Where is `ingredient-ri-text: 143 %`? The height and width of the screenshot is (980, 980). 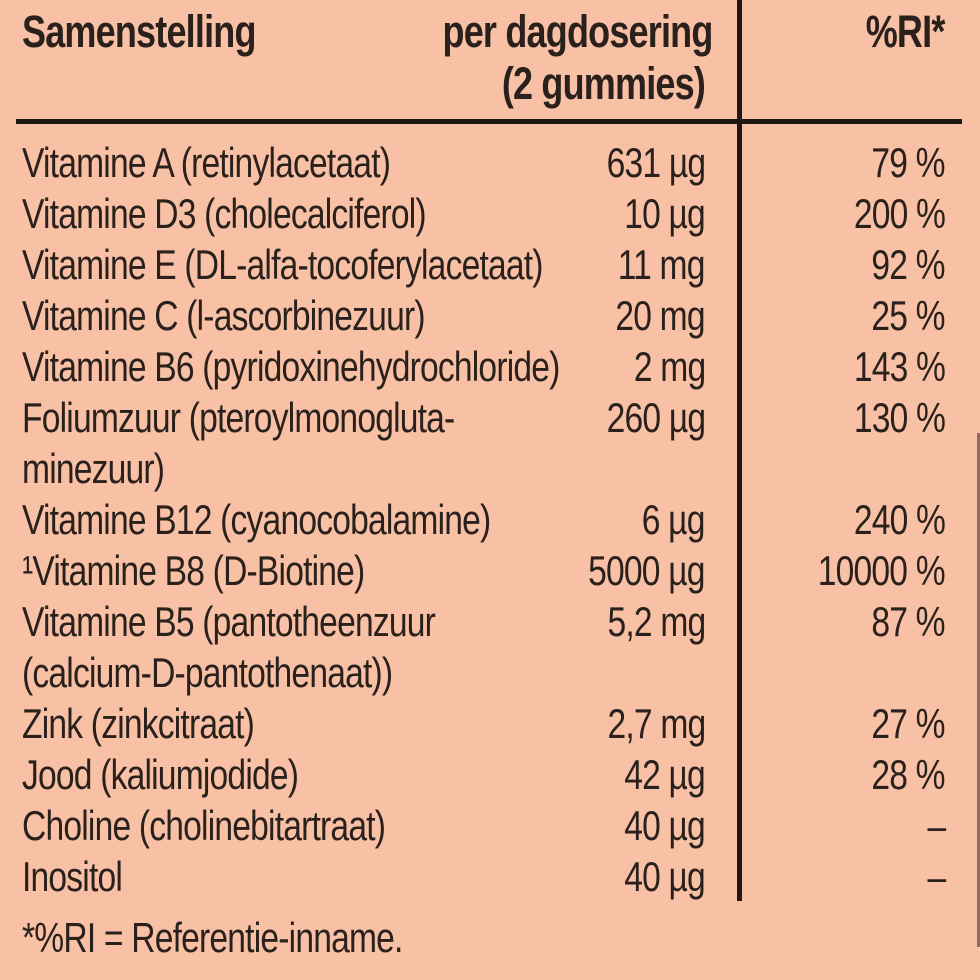
ingredient-ri-text: 143 % is located at coordinates (899, 366).